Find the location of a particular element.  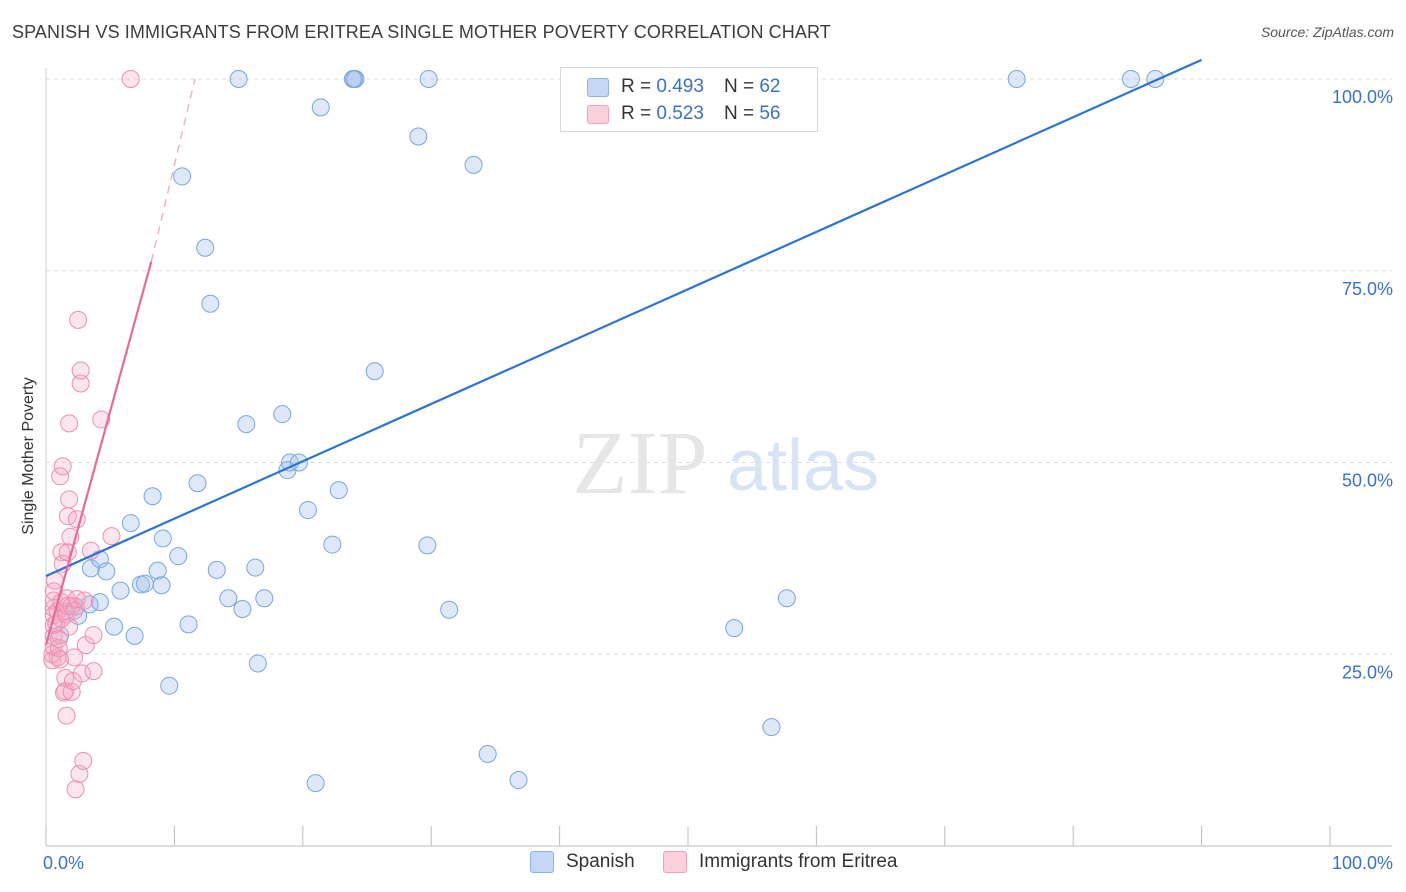

trend-line-eritrea is located at coordinates (98, 453).